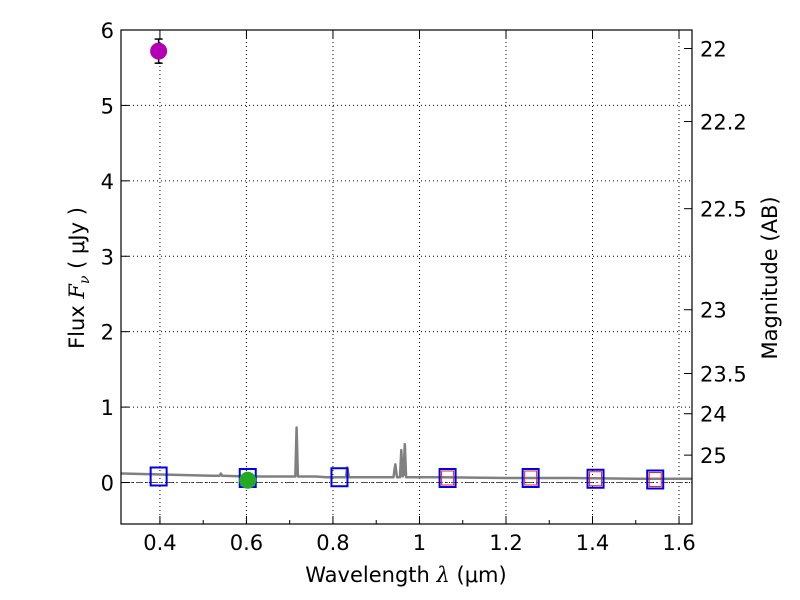 The image size is (800, 600). What do you see at coordinates (159, 51) in the screenshot?
I see `purple-point` at bounding box center [159, 51].